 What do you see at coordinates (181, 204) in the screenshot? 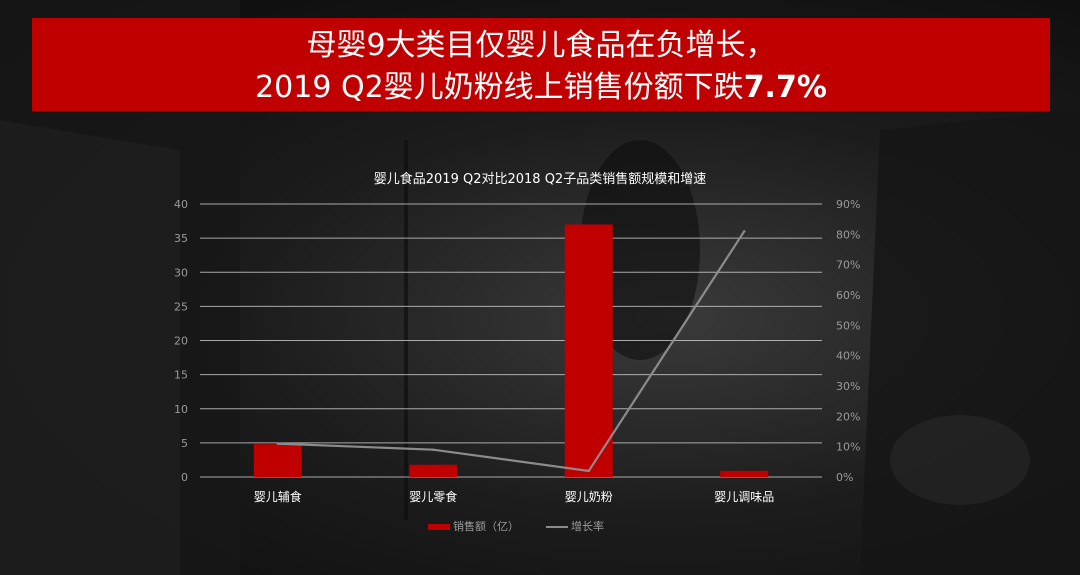
I see `y-left-tick-label: 40` at bounding box center [181, 204].